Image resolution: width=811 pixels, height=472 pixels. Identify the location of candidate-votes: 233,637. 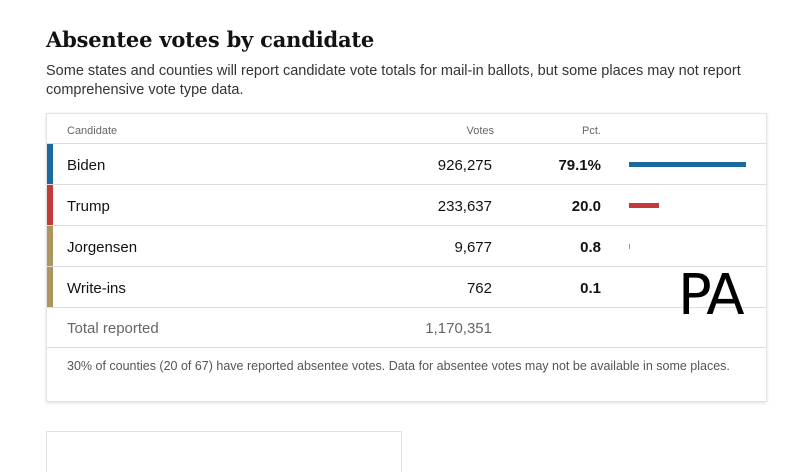
(464, 206).